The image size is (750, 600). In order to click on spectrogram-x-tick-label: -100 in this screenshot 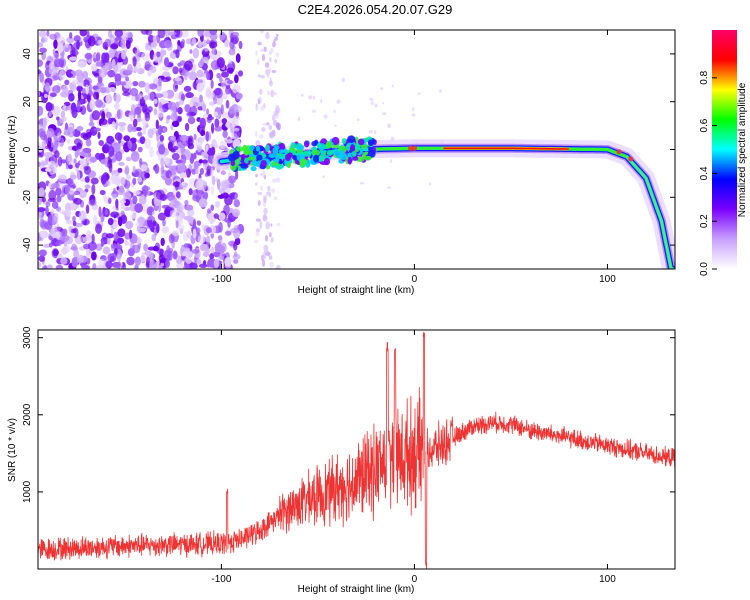, I will do `click(221, 279)`.